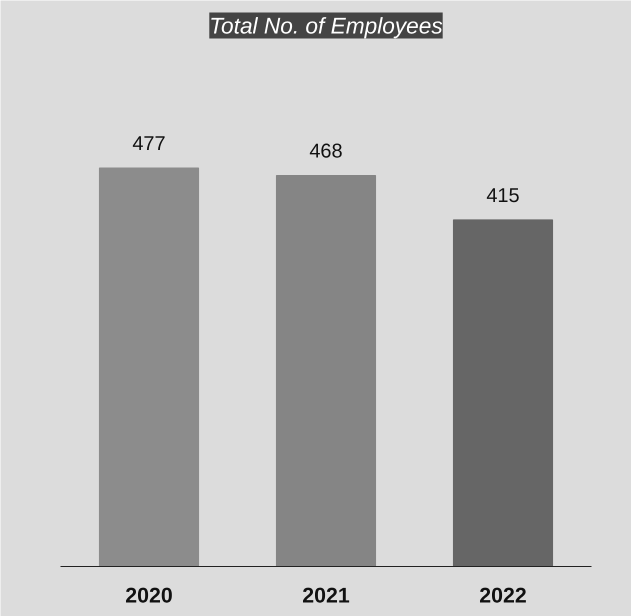  What do you see at coordinates (503, 596) in the screenshot?
I see `x-tick-label: 2022` at bounding box center [503, 596].